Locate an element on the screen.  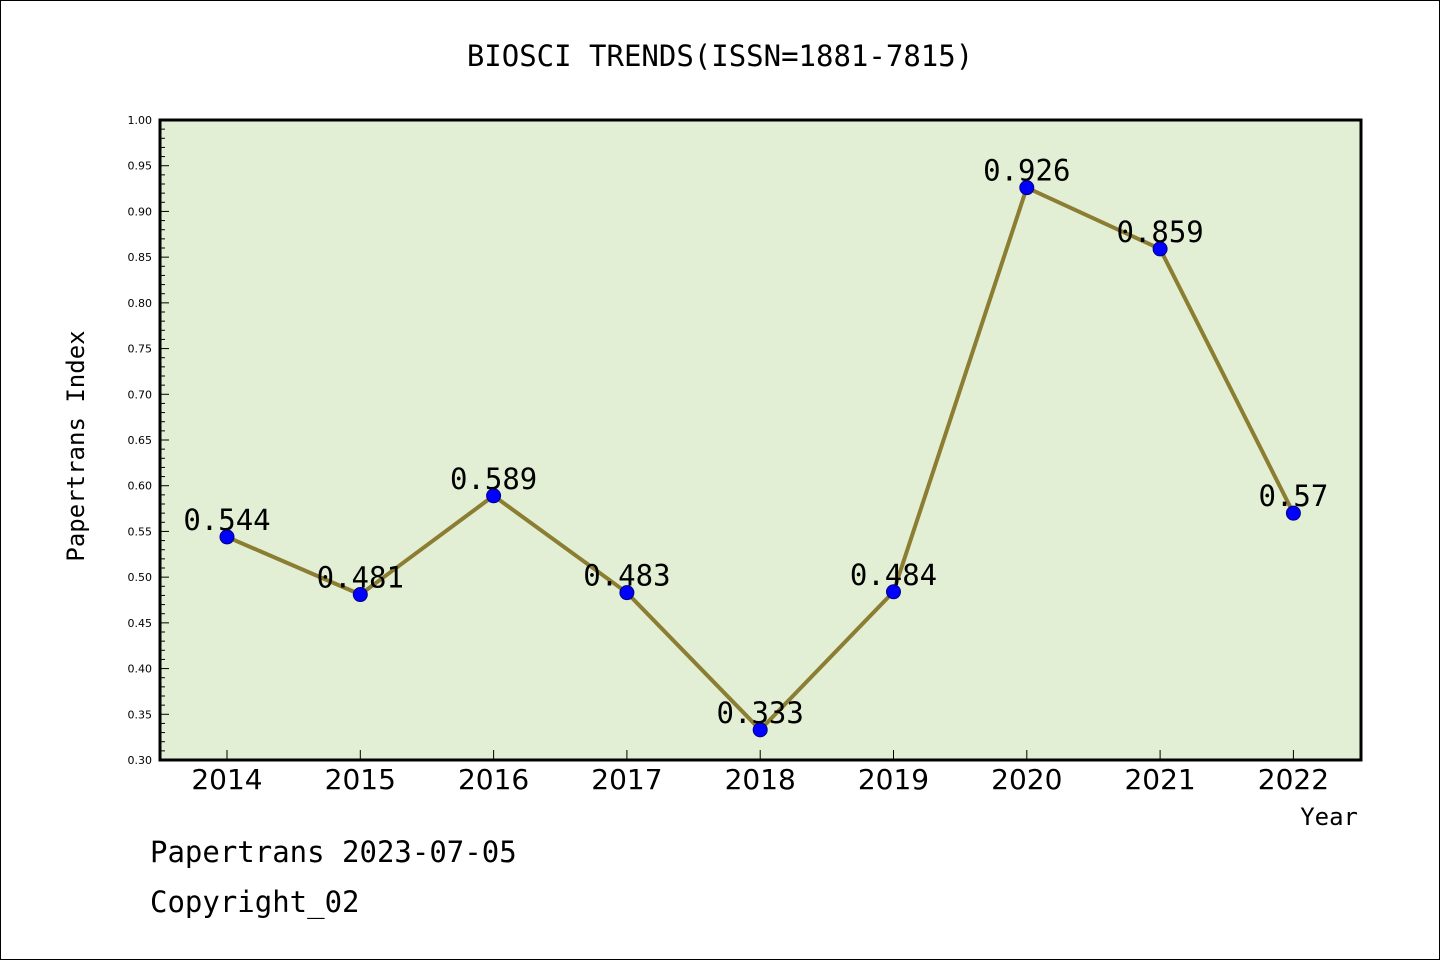
x-tick-label: 2019 is located at coordinates (893, 779).